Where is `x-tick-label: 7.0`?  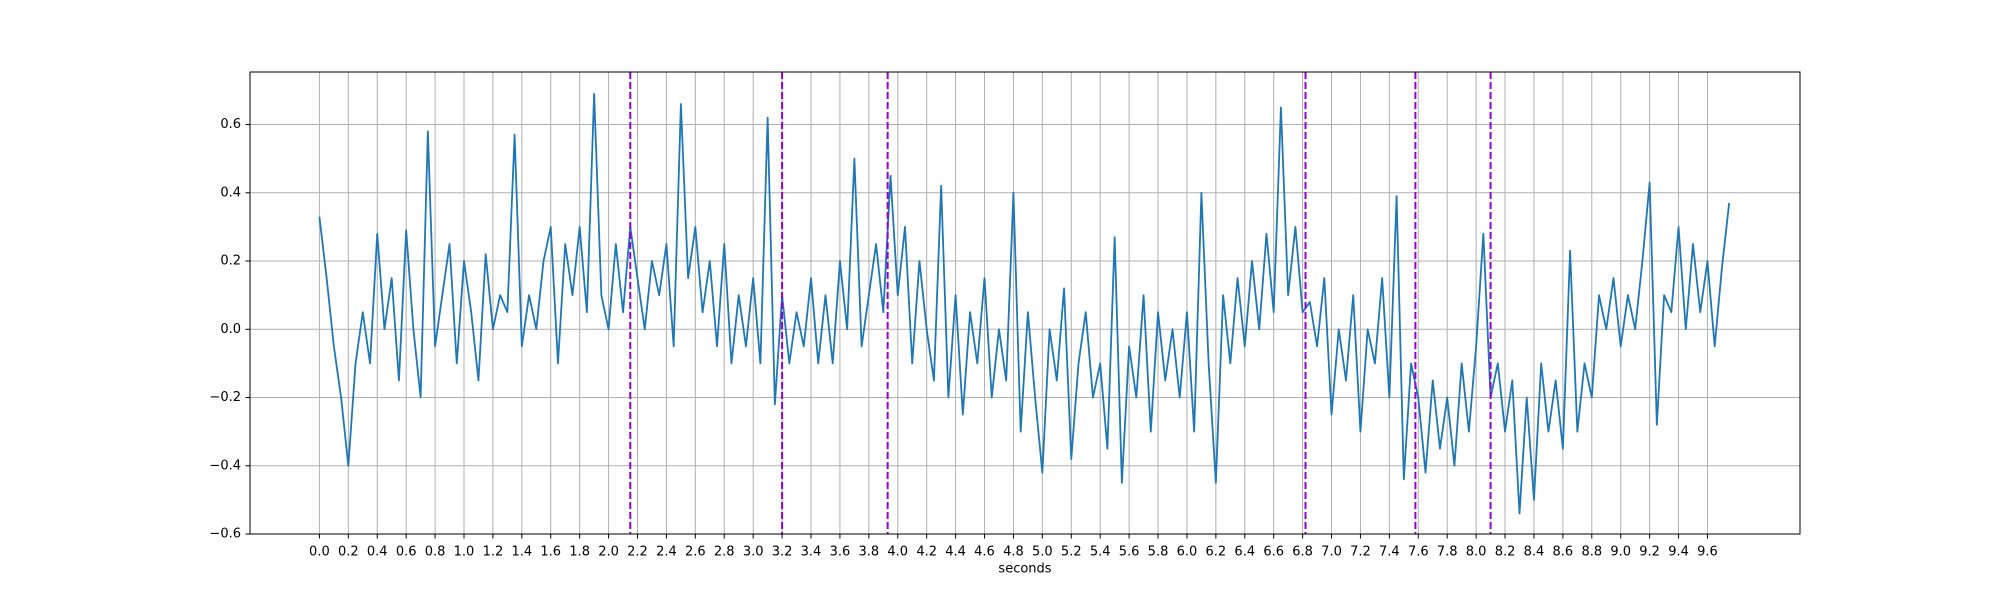 x-tick-label: 7.0 is located at coordinates (1331, 552).